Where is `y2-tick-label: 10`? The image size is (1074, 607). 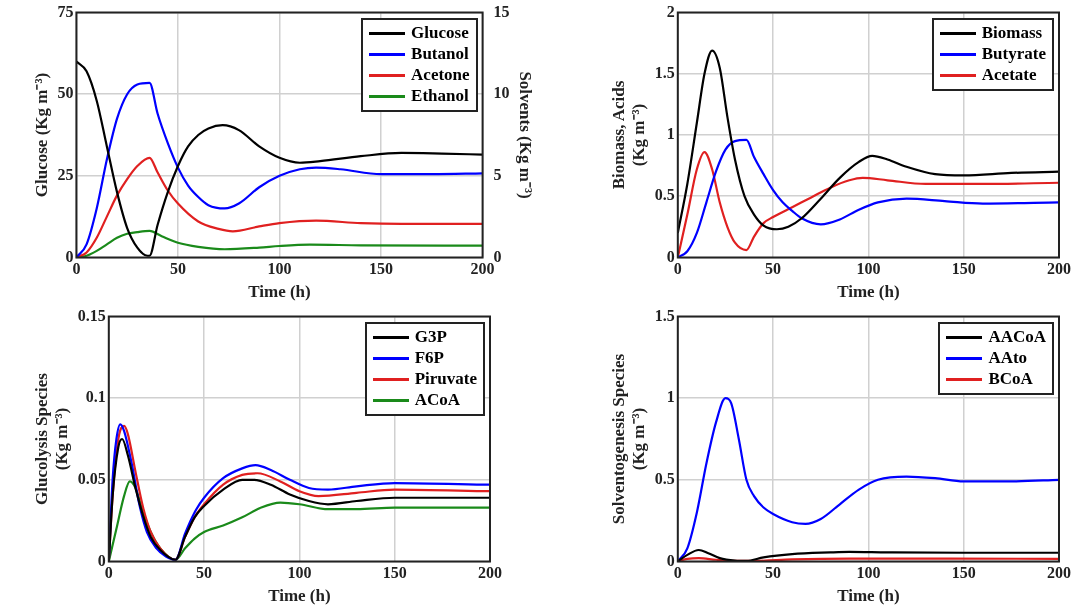
y2-tick-label: 10 is located at coordinates (501, 93).